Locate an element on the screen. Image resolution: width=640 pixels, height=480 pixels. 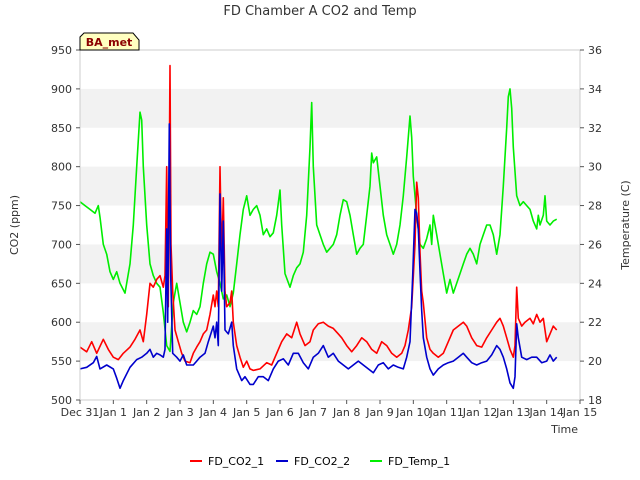
chart-title: FD Chamber A CO2 and Temp is located at coordinates (319, 11).